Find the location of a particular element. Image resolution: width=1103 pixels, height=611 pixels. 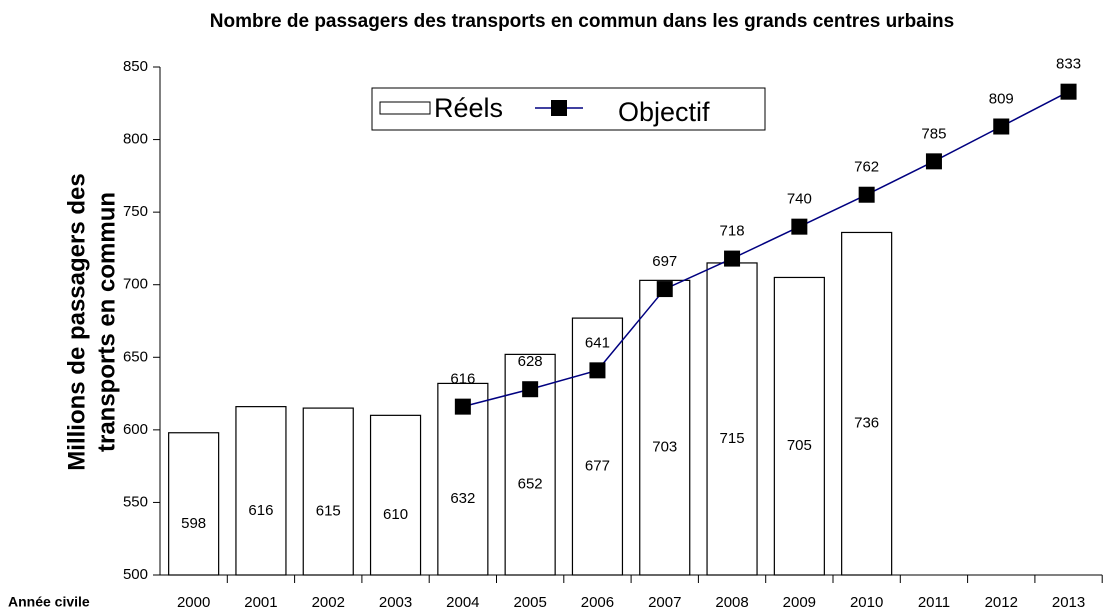

bar-label: 615 is located at coordinates (328, 511).